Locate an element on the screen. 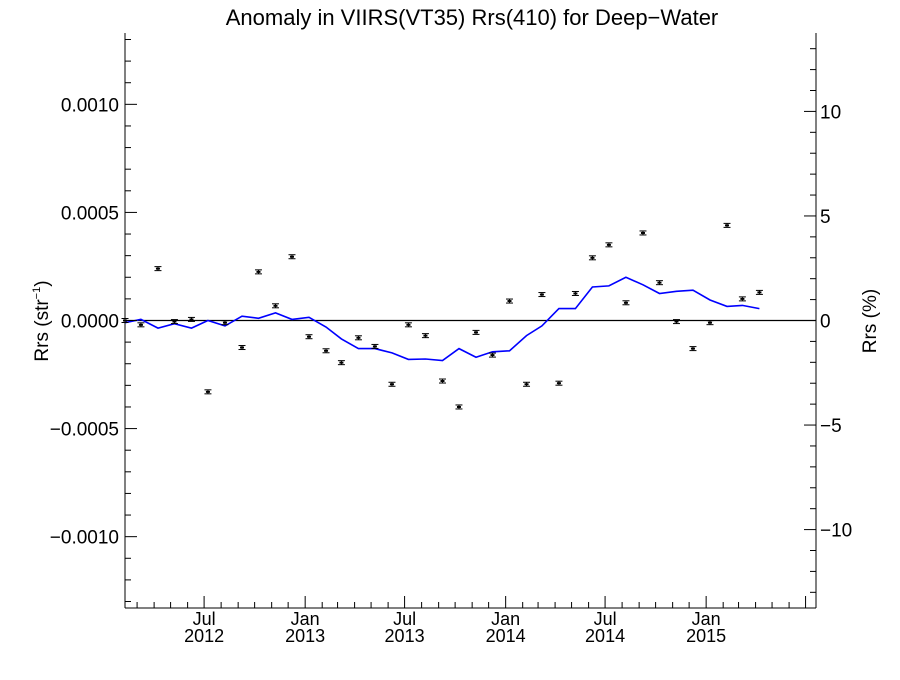  left-tick-label: −0.0005 is located at coordinates (84, 430).